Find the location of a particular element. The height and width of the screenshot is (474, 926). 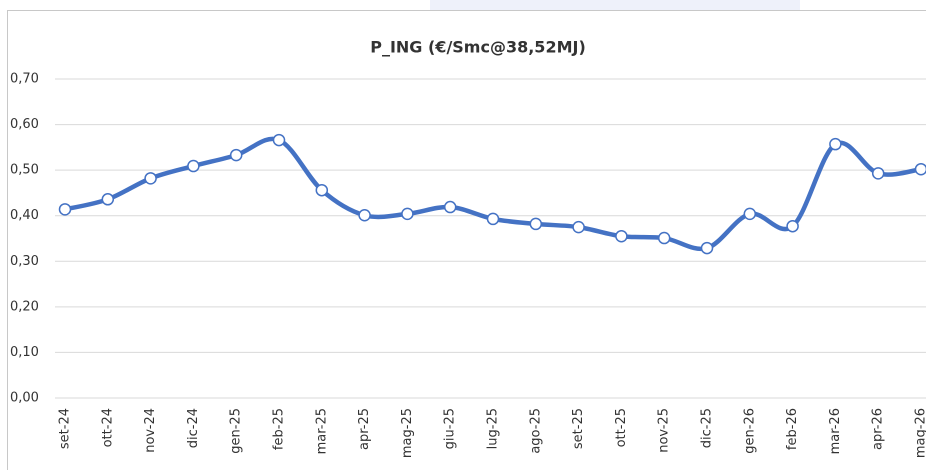

chart-title: P_ING (€/Smc@38,52MJ) is located at coordinates (478, 47).